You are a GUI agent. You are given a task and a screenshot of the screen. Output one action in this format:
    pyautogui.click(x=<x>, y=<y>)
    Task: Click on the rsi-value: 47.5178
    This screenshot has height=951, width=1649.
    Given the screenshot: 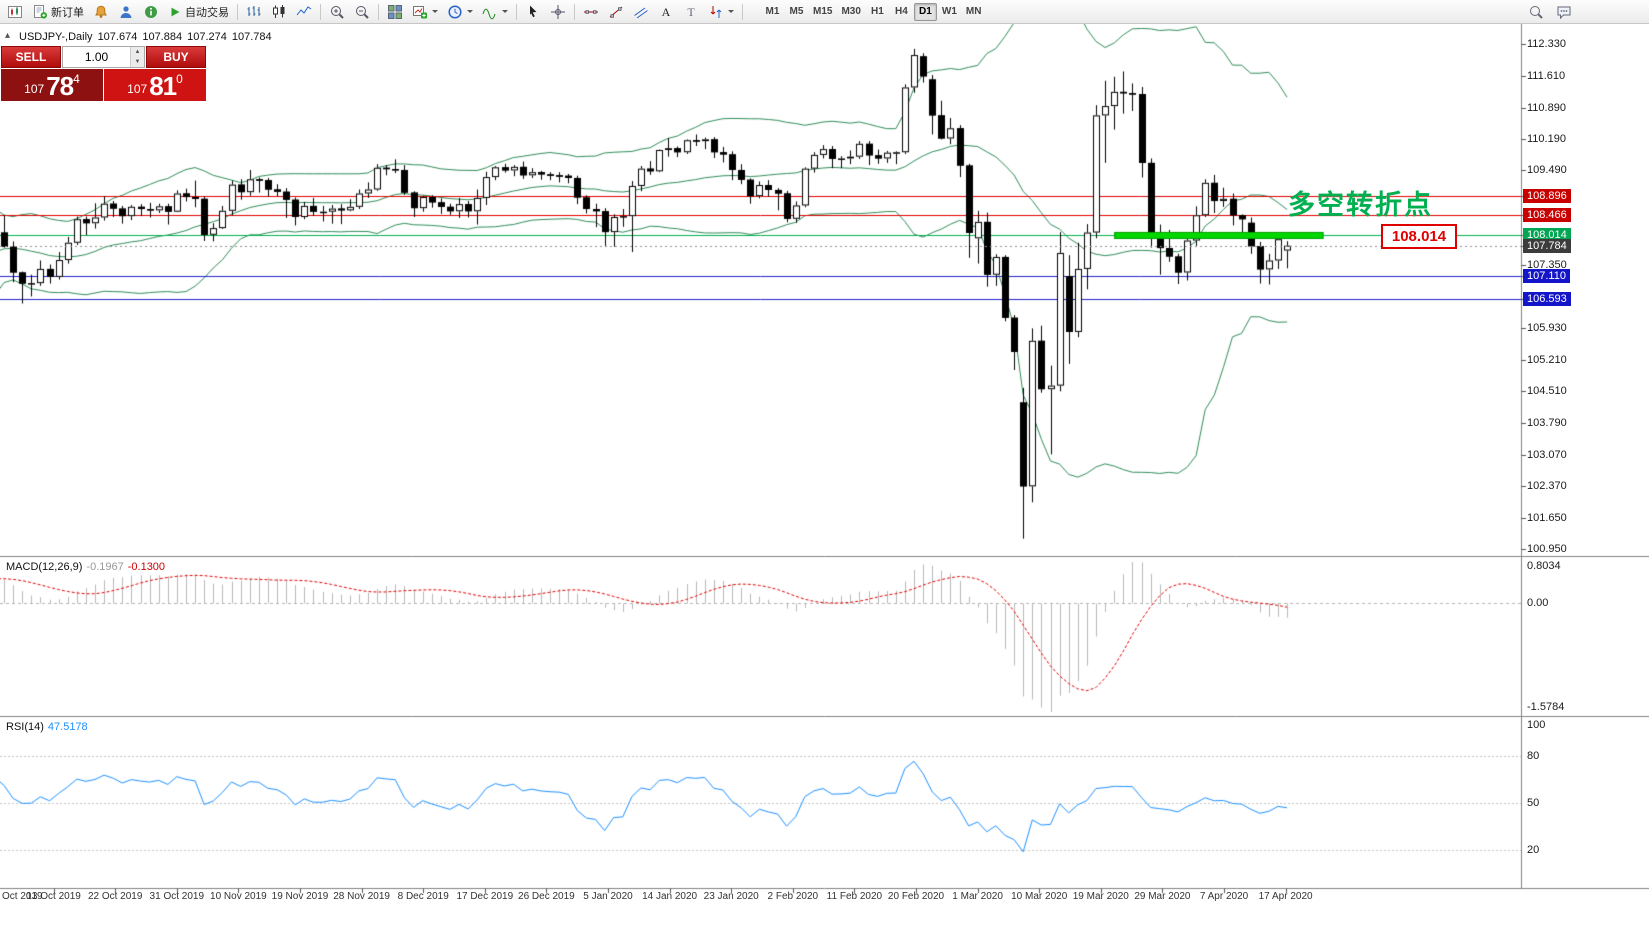 What is the action you would take?
    pyautogui.click(x=67, y=727)
    